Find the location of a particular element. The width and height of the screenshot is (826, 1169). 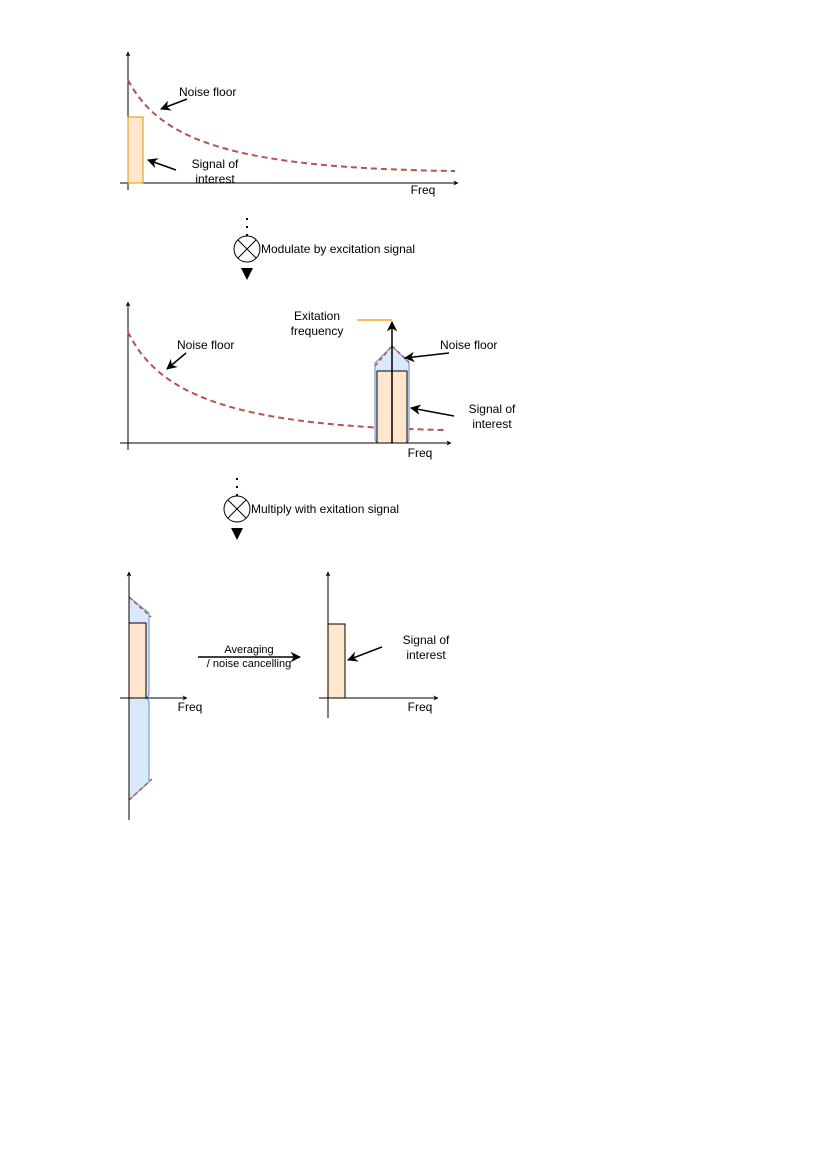

noise-floor-label-right: Noise floor is located at coordinates (468, 345).